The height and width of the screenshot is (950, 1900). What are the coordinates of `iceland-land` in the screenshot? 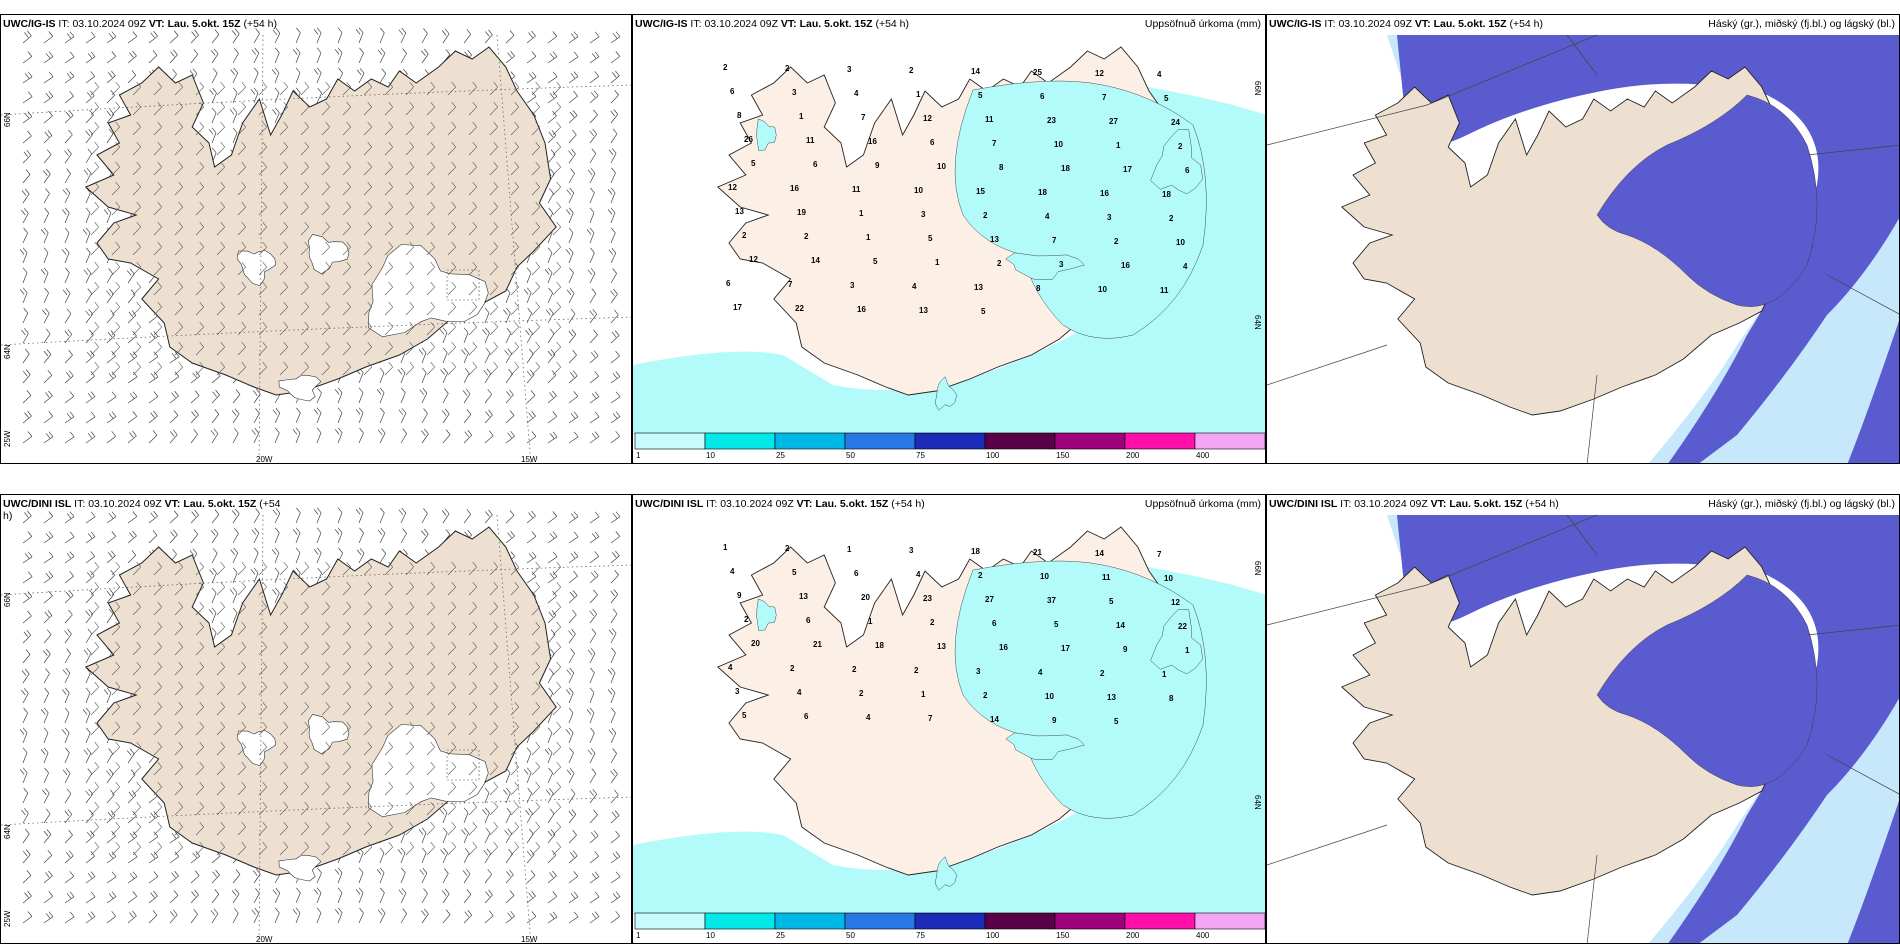 It's located at (320, 701).